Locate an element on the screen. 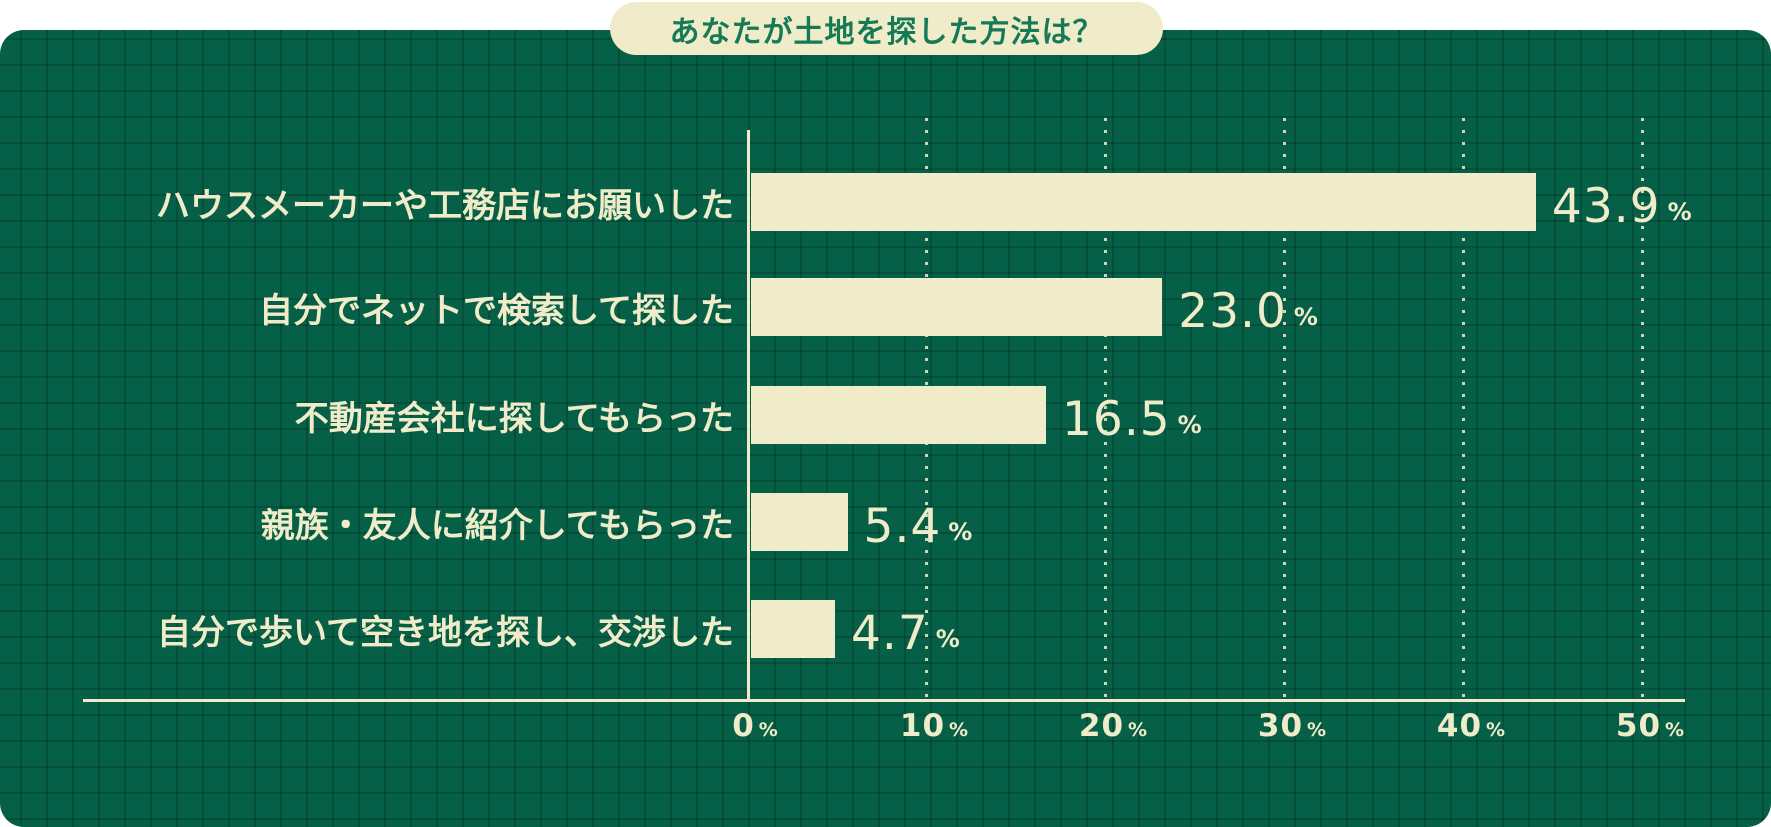 This screenshot has height=827, width=1771. value-label-4: 5.4 % is located at coordinates (918, 523).